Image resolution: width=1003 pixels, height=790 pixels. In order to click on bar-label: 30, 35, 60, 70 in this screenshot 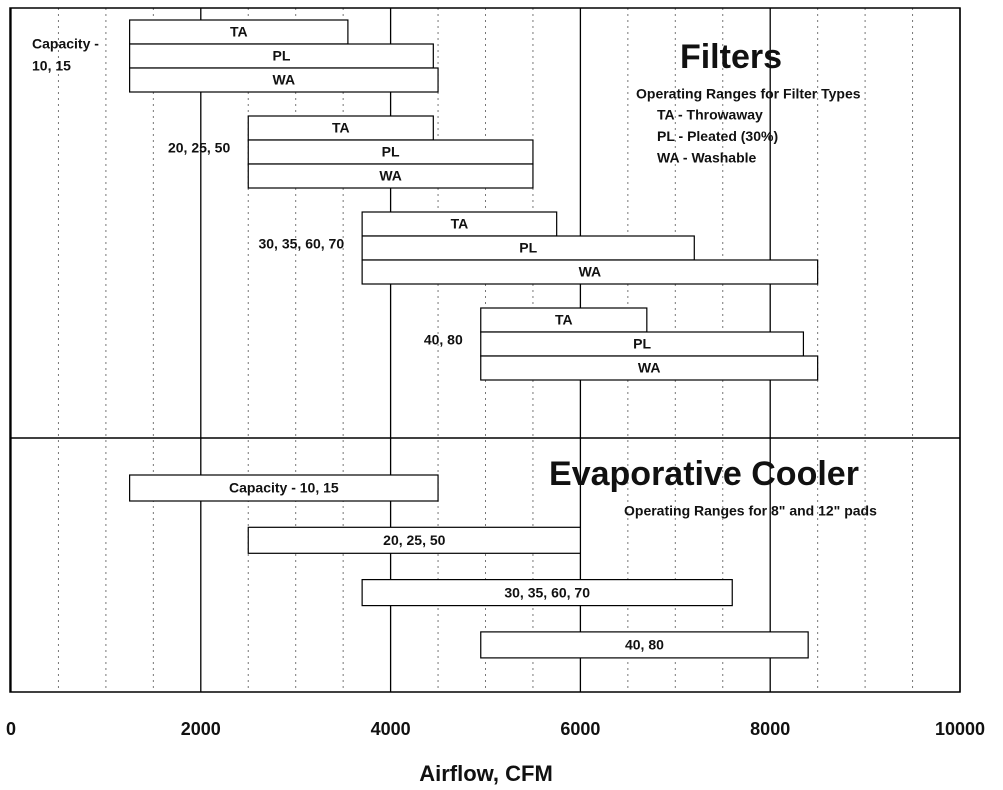, I will do `click(547, 592)`.